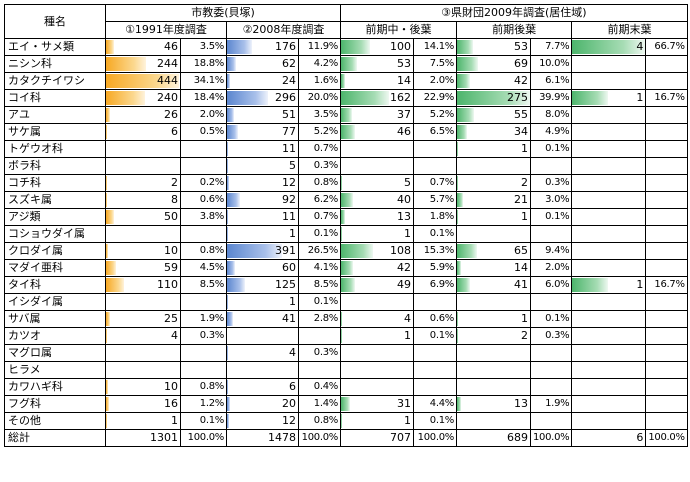 Image resolution: width=690 pixels, height=482 pixels. Describe the element at coordinates (514, 13) in the screenshot. I see `pref-foundation-header: ③県財団2009年調査(居住域)` at that location.